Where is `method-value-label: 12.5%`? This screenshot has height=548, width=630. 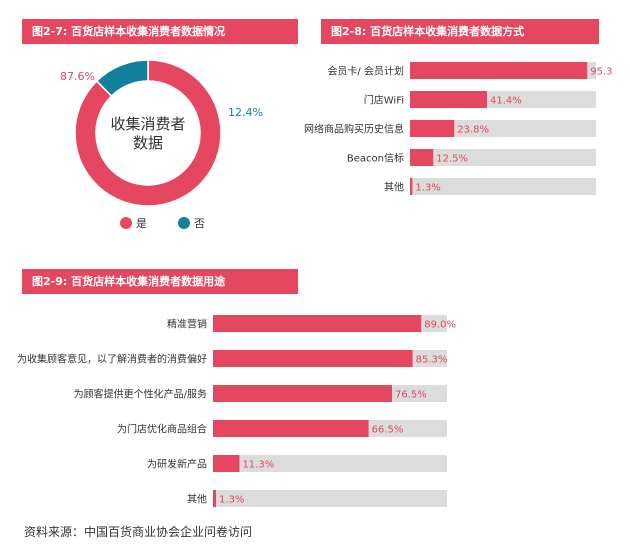 method-value-label: 12.5% is located at coordinates (452, 159).